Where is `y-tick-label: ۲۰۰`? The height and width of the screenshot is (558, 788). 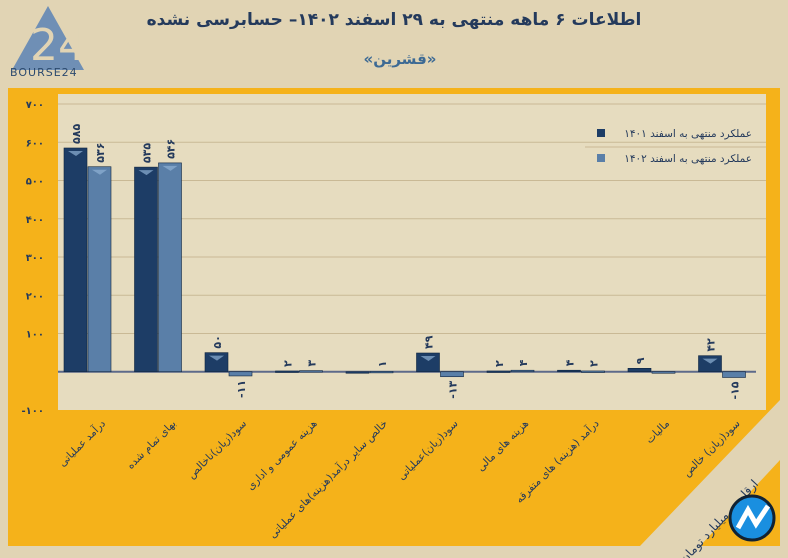 y-tick-label: ۲۰۰ is located at coordinates (35, 296).